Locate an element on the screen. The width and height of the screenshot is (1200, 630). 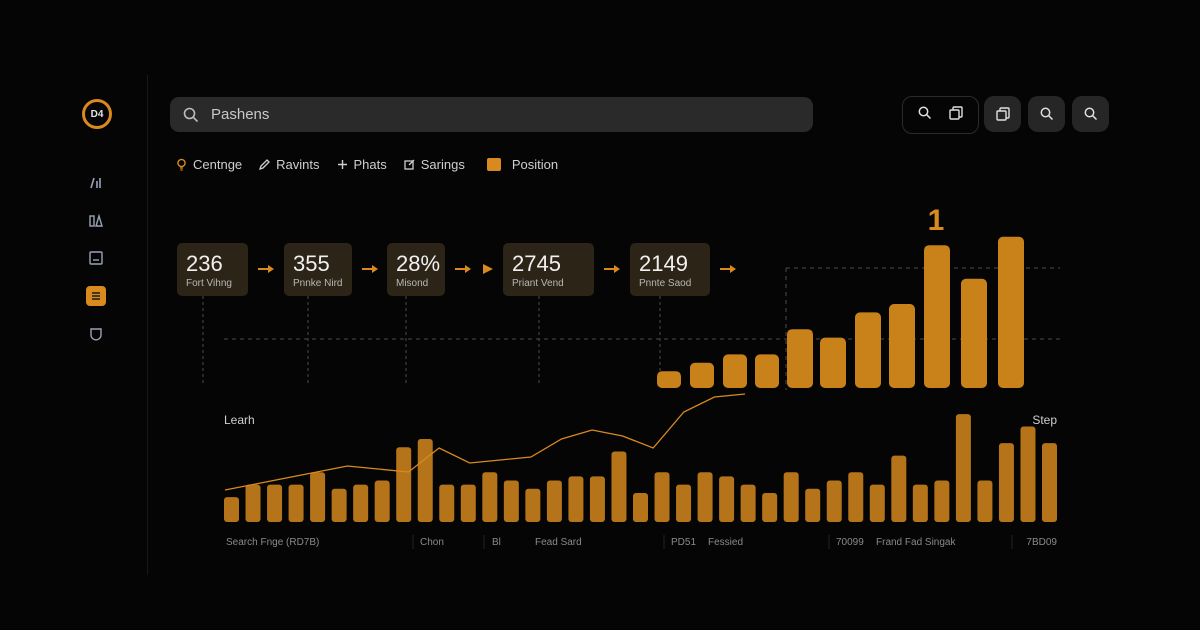
stat-card: 28% Misond is located at coordinates (416, 269).